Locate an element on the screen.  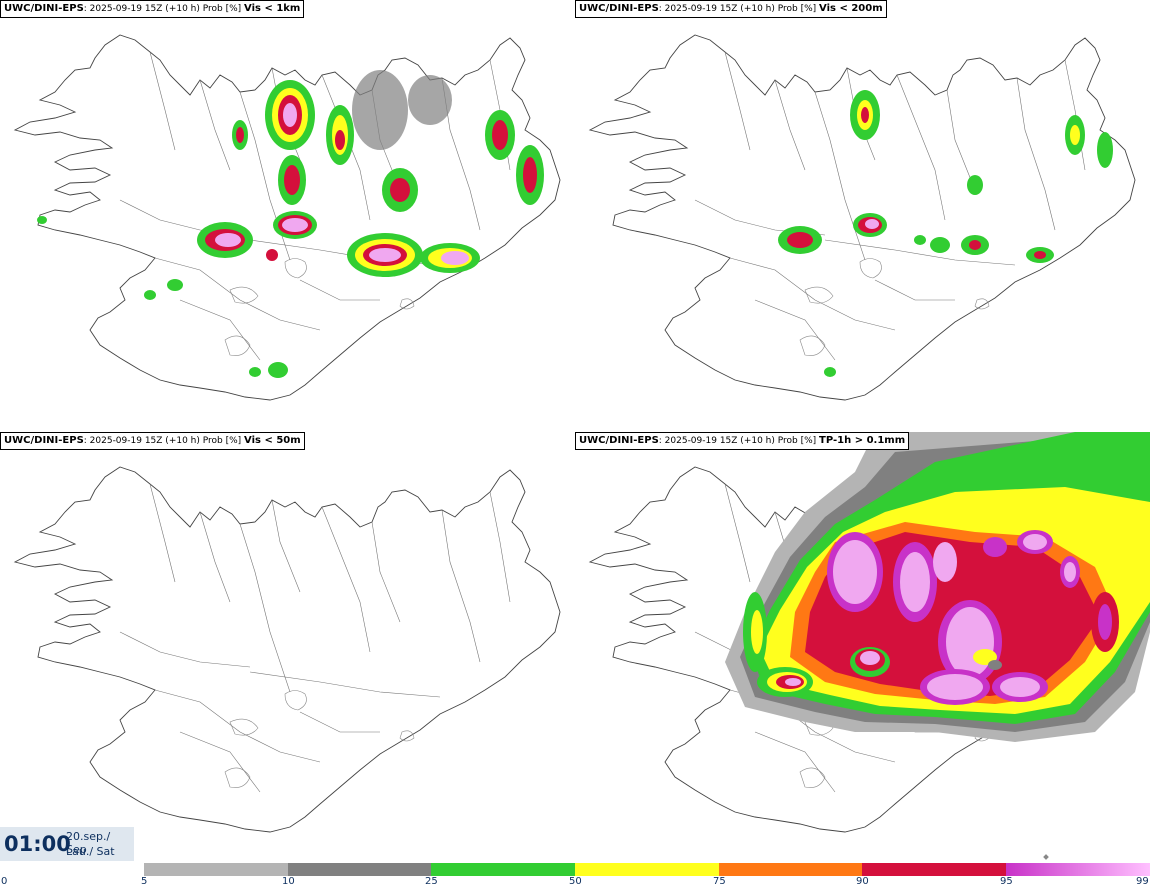
valid-time-box: 01:00 20.sep./ Sep Lau./ Sat is located at coordinates (67, 844).